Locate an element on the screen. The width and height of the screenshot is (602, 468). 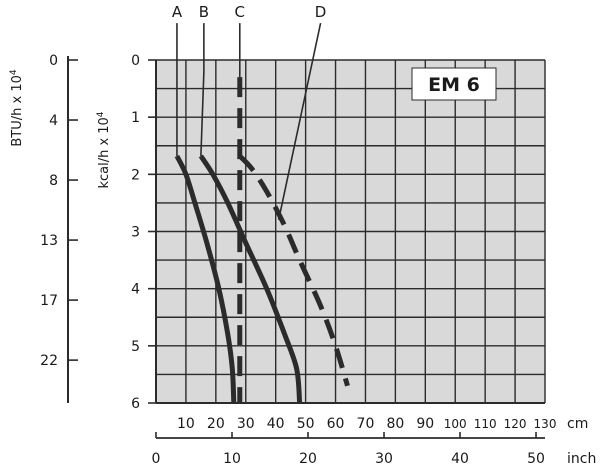
y-btu-tick-label: 17 is located at coordinates (49, 301).